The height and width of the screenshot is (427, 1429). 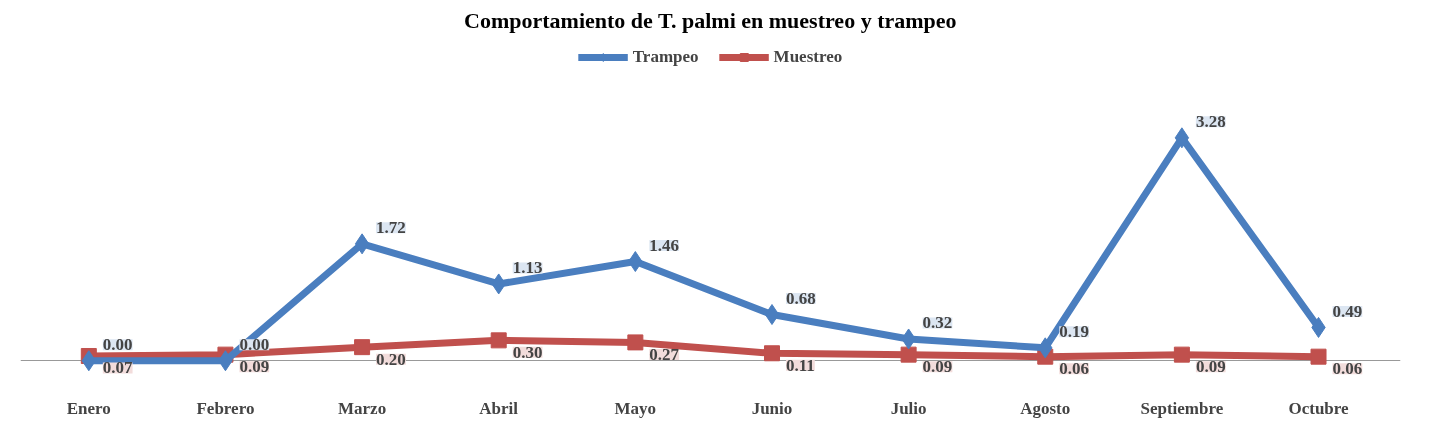 I want to click on data-label: 1.13, so click(x=527, y=268).